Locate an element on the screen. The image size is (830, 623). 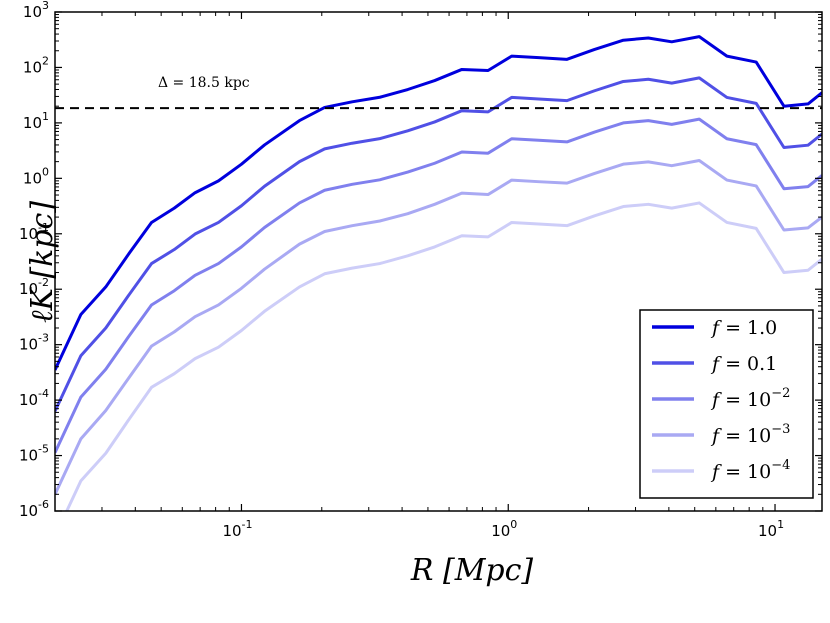
legend-label: f = 10−4 is located at coordinates (750, 470).